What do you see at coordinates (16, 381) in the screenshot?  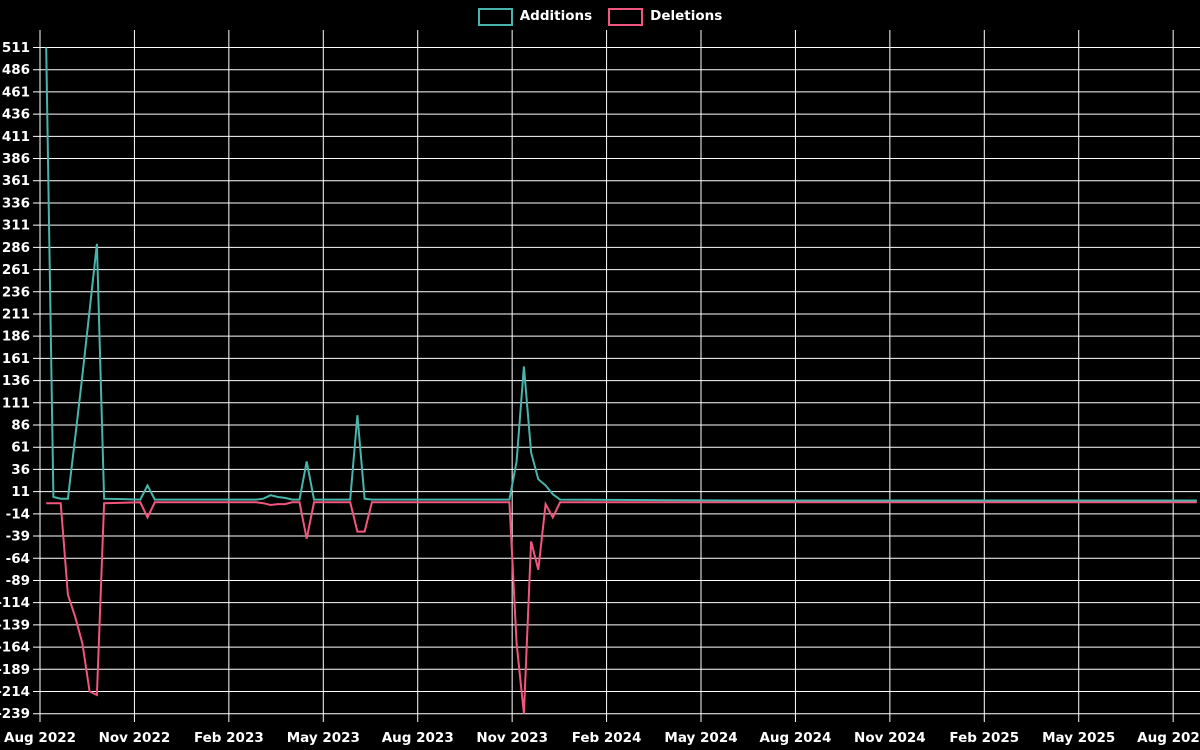 I see `y-tick-label: 136` at bounding box center [16, 381].